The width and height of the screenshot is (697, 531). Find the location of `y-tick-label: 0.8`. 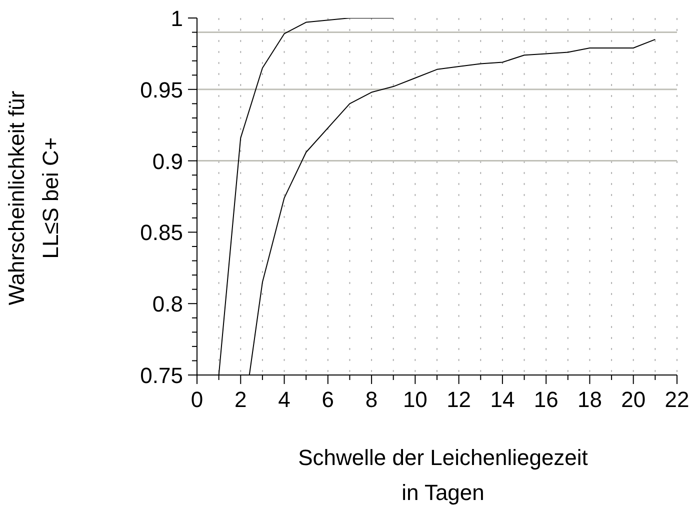

y-tick-label: 0.8 is located at coordinates (167, 304).